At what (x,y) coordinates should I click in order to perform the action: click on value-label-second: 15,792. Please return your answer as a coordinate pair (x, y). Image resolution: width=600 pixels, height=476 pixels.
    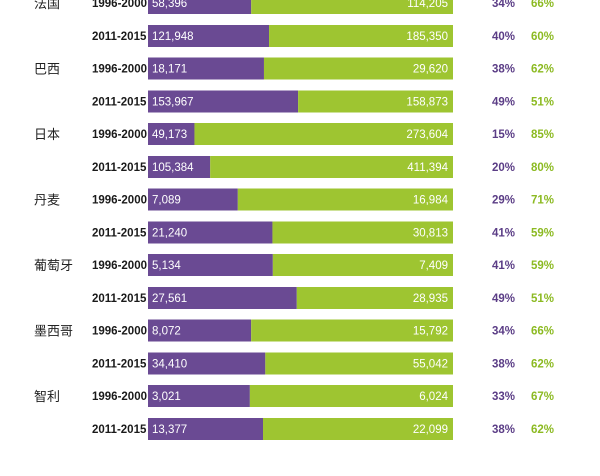
    Looking at the image, I should click on (430, 332).